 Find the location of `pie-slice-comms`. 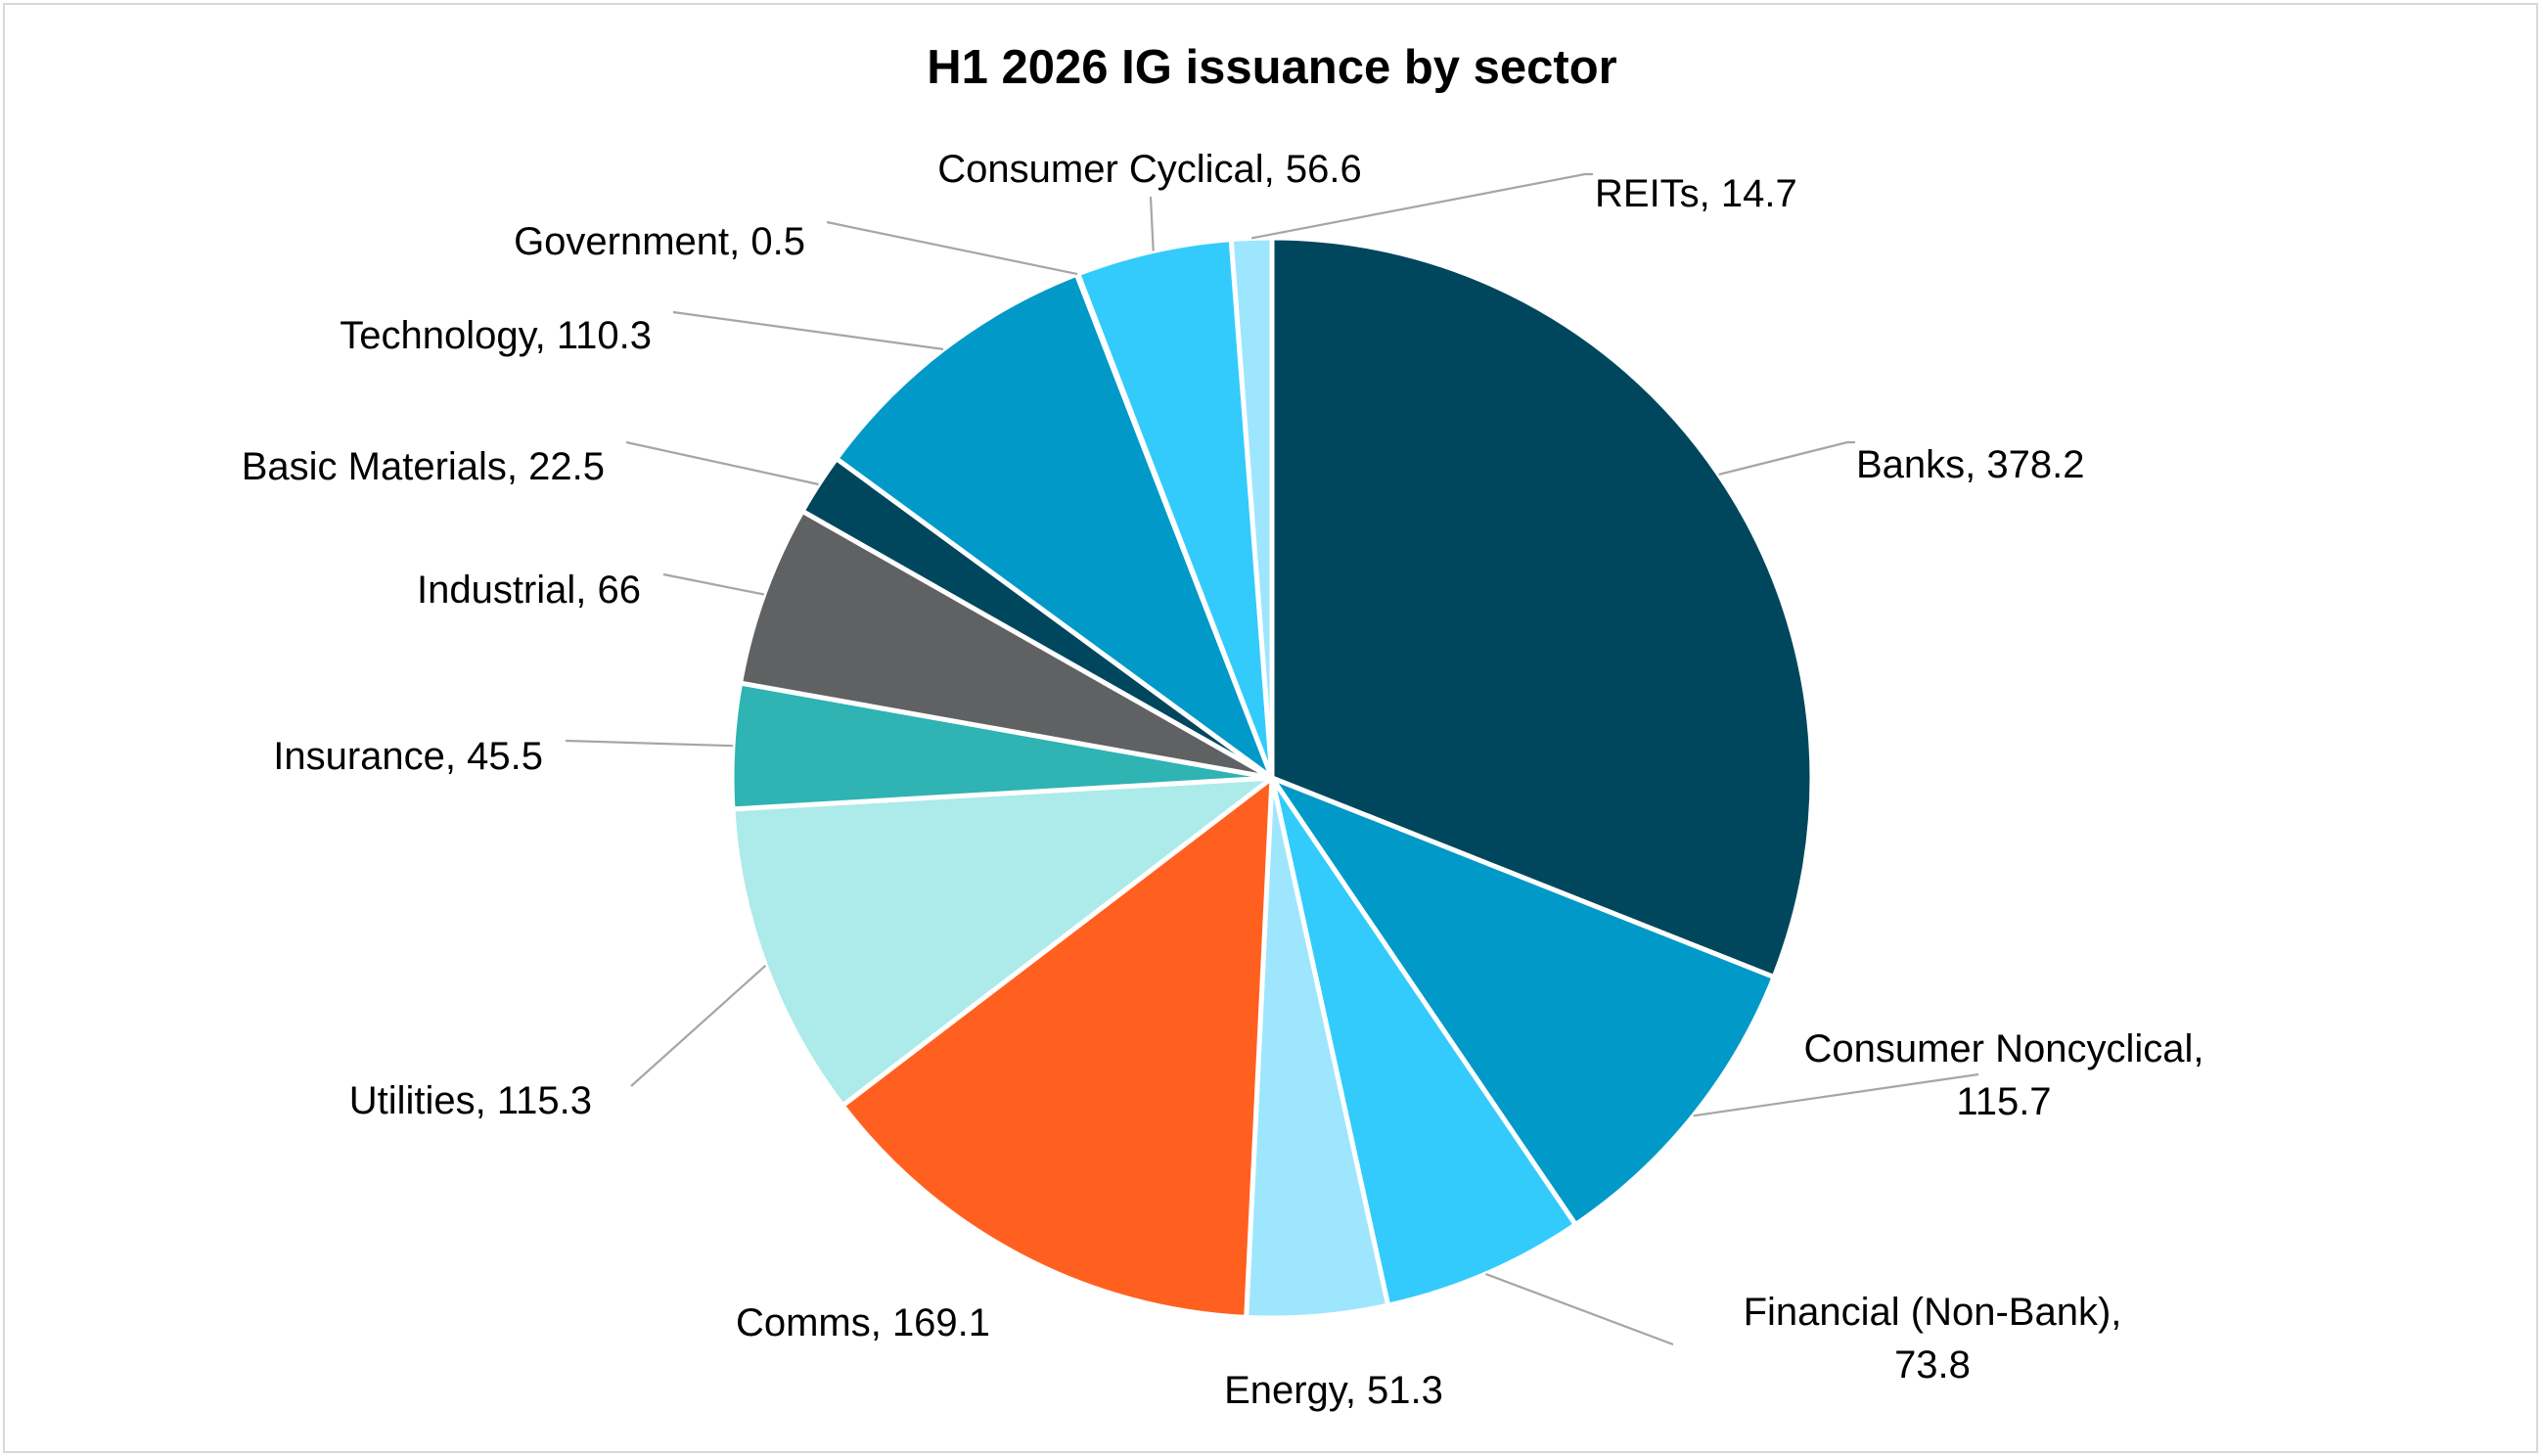

pie-slice-comms is located at coordinates (1057, 1047).